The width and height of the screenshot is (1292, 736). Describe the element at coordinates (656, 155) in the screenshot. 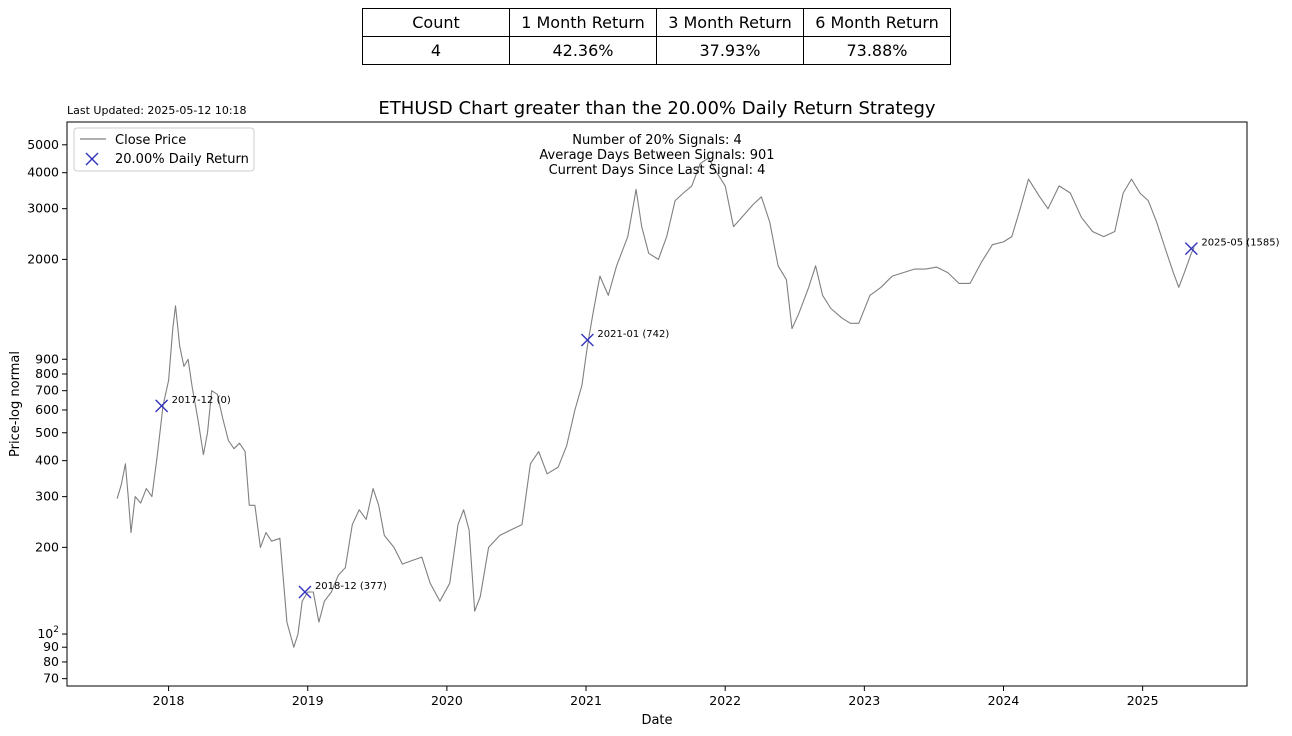

I see `info-average-days: Average Days Between Signals: 901` at that location.